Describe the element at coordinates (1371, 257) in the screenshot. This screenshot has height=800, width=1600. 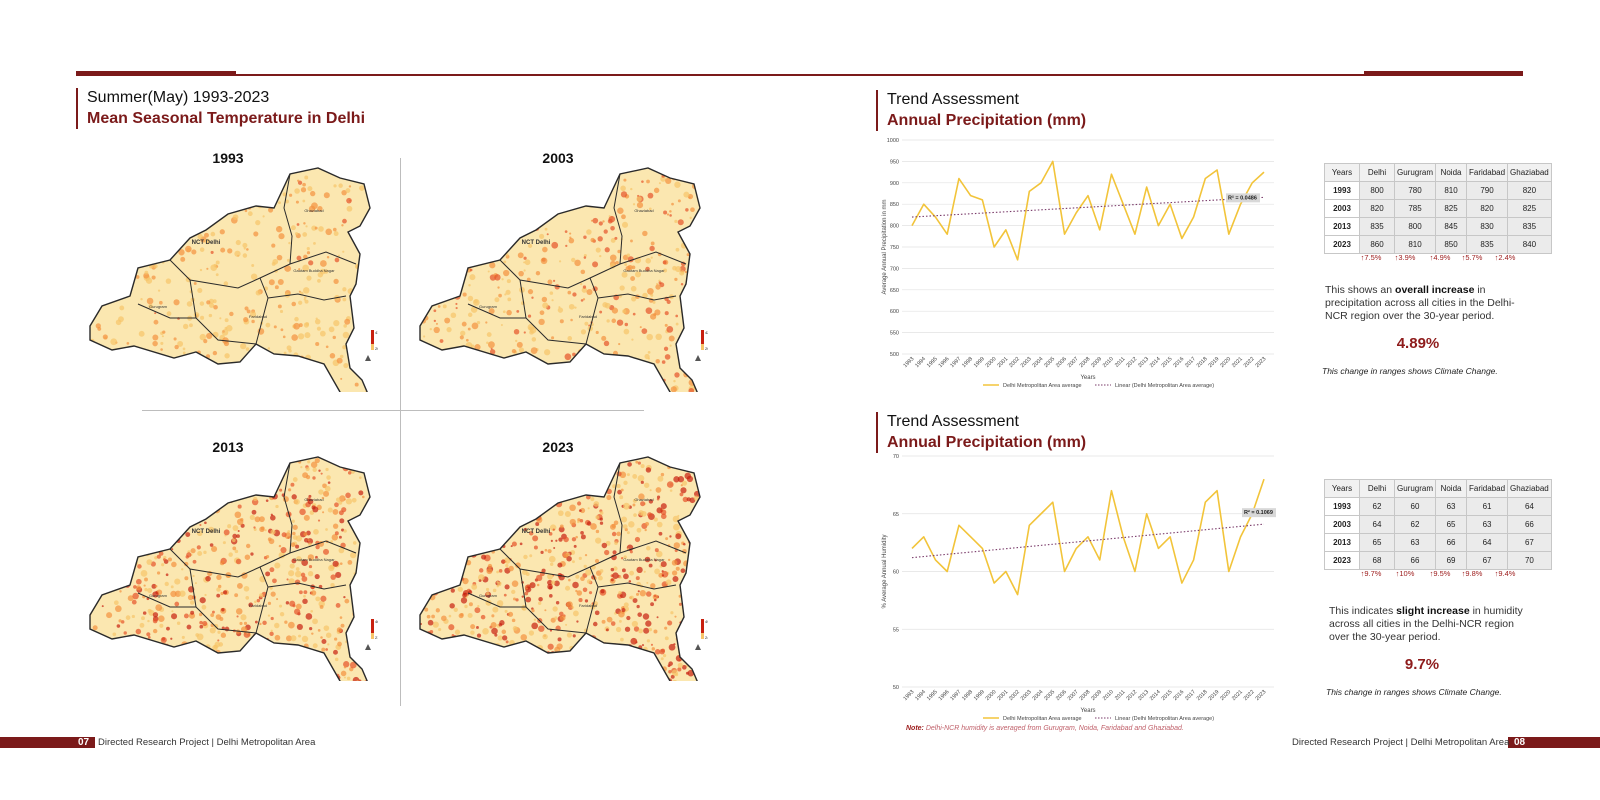
I see `change-value: ↑7.5%` at that location.